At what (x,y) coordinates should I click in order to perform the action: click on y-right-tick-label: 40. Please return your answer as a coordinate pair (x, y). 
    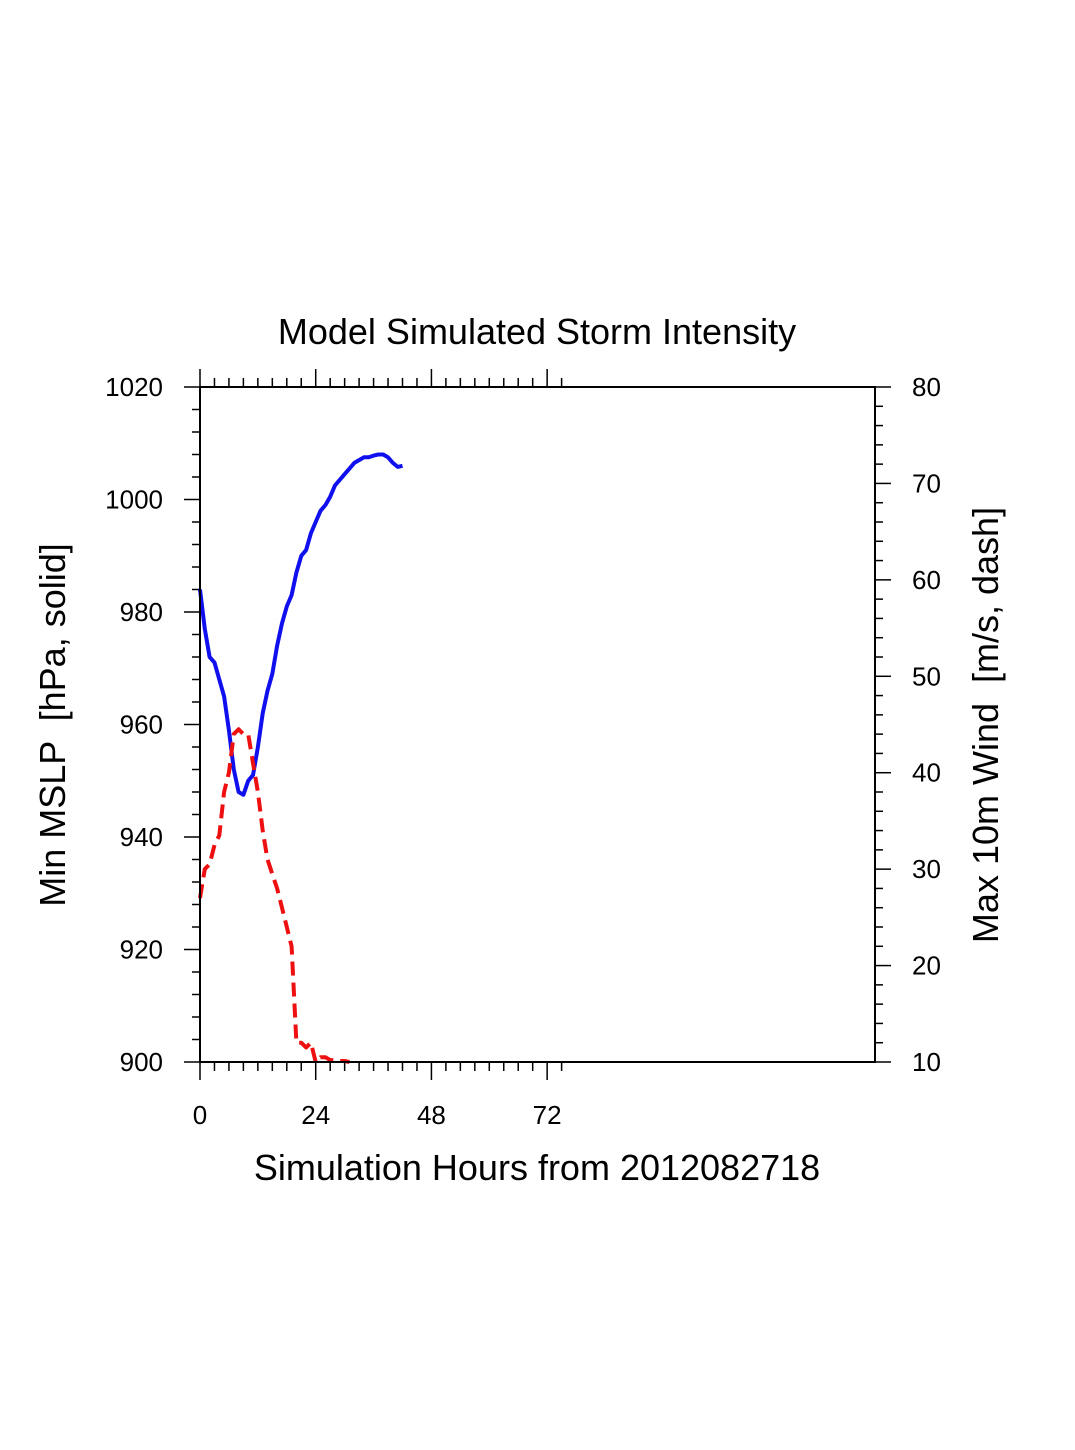
    Looking at the image, I should click on (926, 773).